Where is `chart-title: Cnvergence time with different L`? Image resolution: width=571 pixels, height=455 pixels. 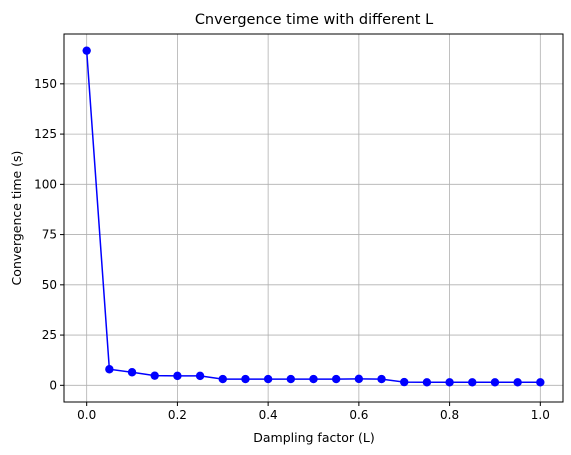
chart-title: Cnvergence time with different L is located at coordinates (314, 20).